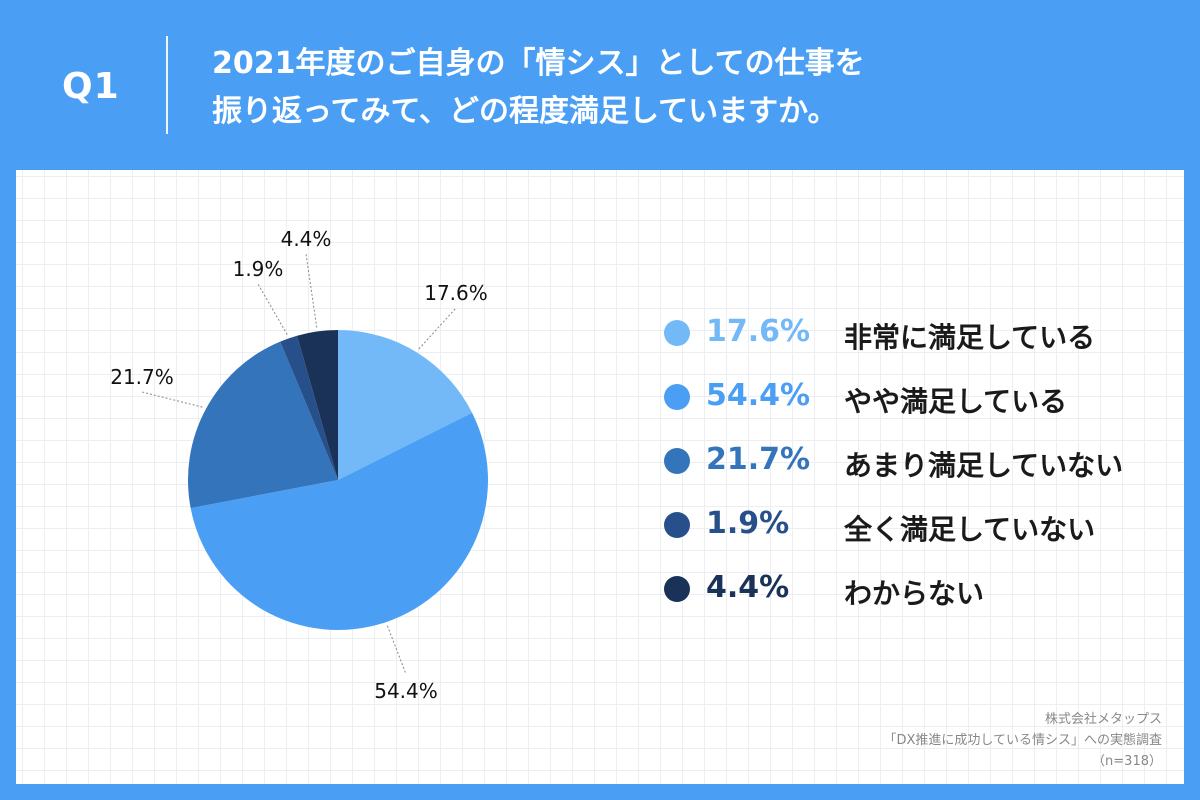 This screenshot has width=1200, height=800. Describe the element at coordinates (258, 269) in the screenshot. I see `data-label-4: 1.9%` at that location.